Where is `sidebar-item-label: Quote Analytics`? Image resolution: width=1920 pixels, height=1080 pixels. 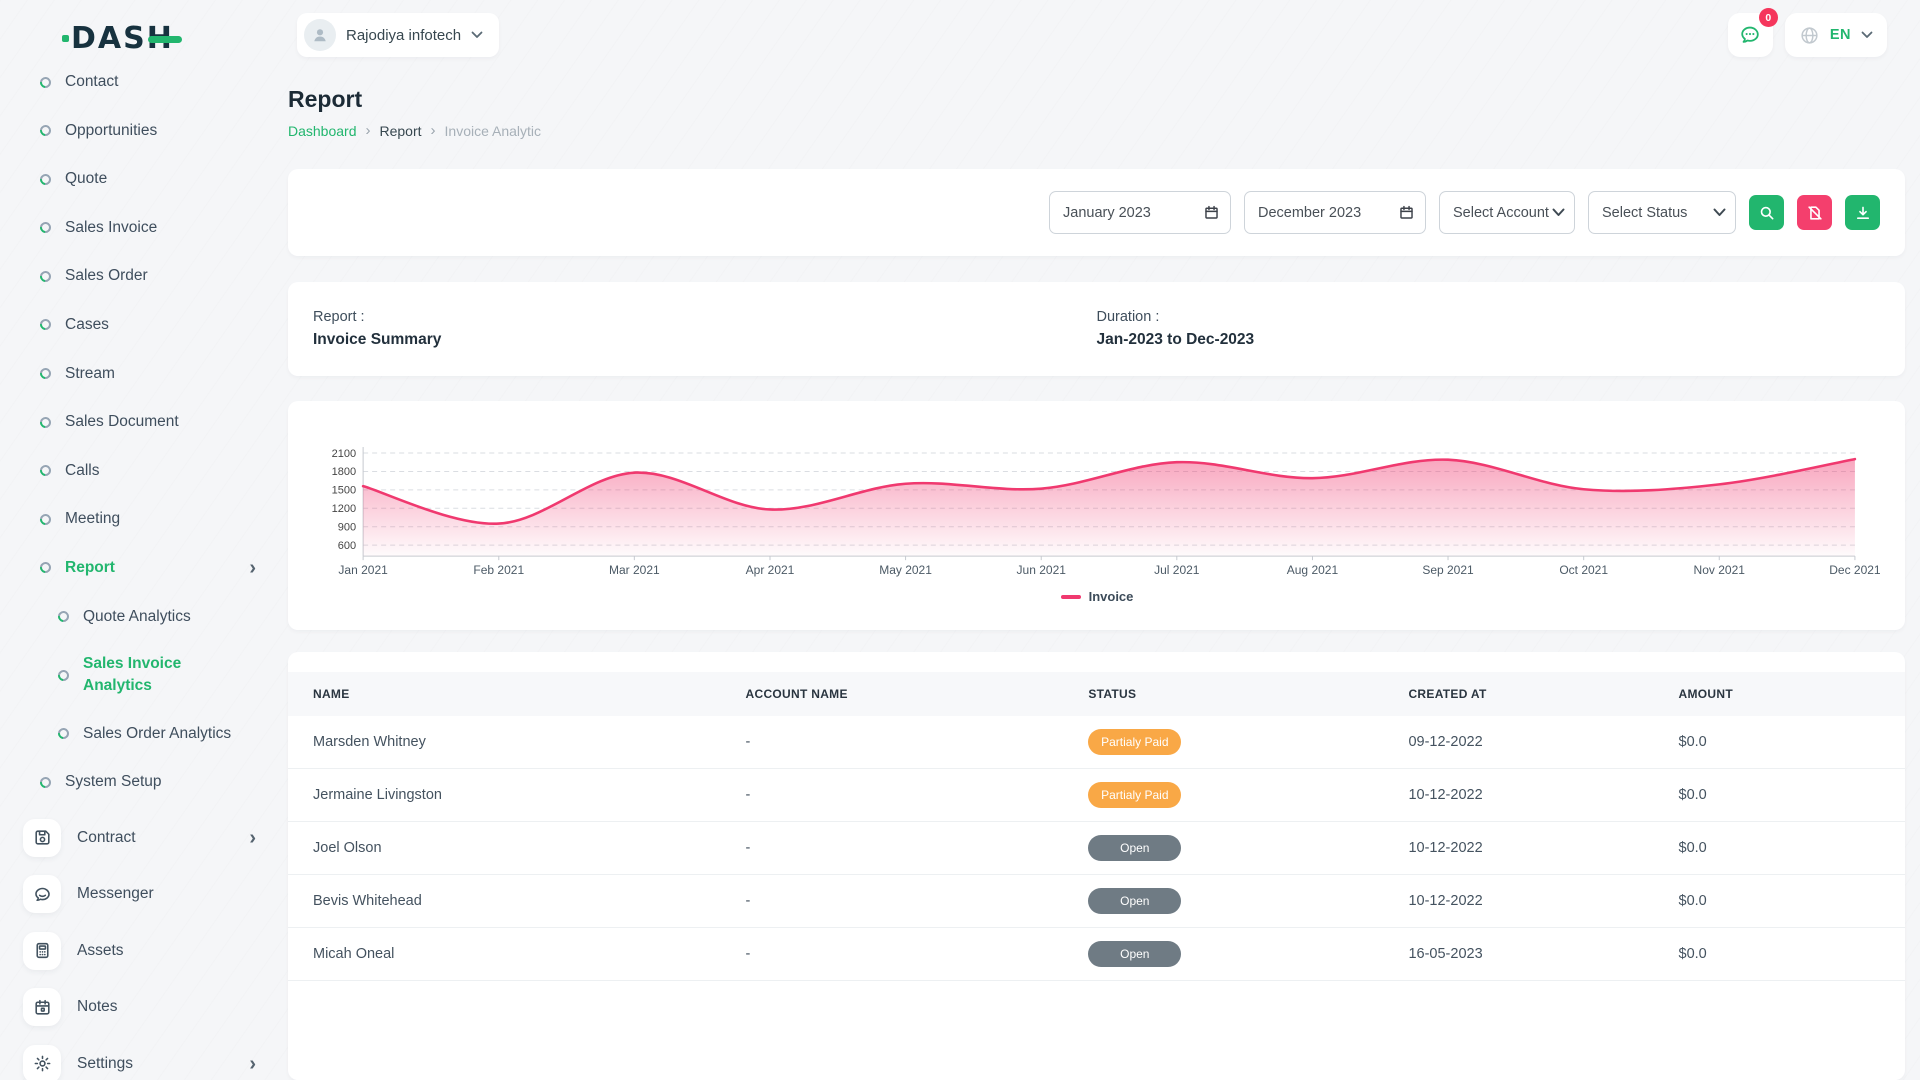 sidebar-item-label: Quote Analytics is located at coordinates (137, 616).